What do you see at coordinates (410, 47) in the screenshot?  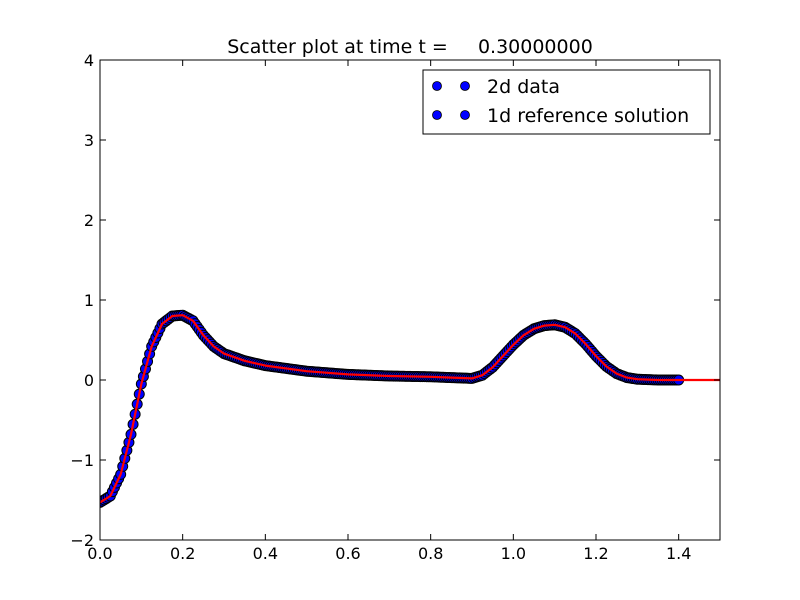 I see `chart-title: Scatter plot at time t = 0.30000000` at bounding box center [410, 47].